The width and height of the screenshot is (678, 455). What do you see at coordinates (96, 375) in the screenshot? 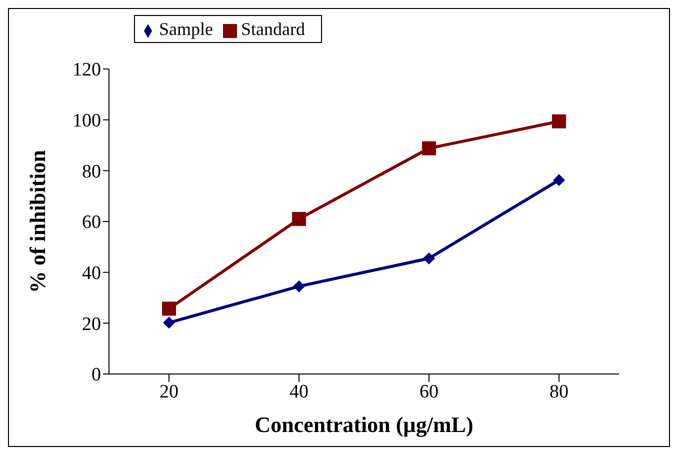
I see `y-tick-label: 0` at bounding box center [96, 375].